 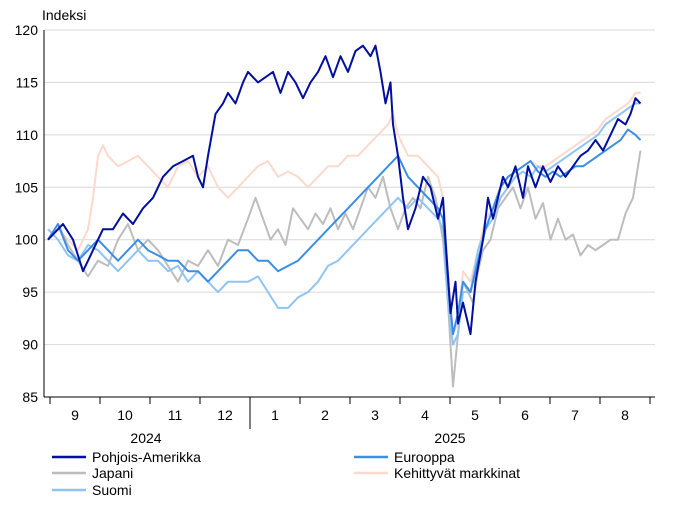 I want to click on y-tick-label: 95, so click(x=30, y=292).